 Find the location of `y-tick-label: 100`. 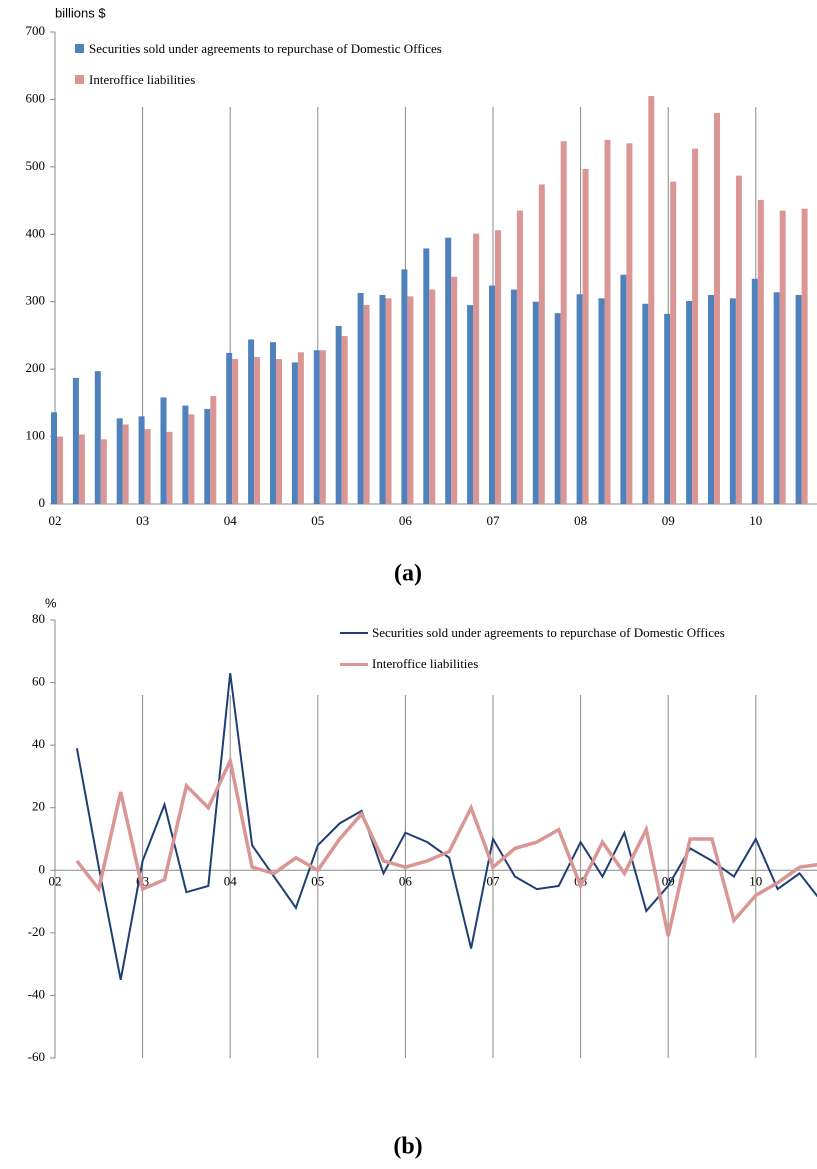

y-tick-label: 100 is located at coordinates (36, 435).